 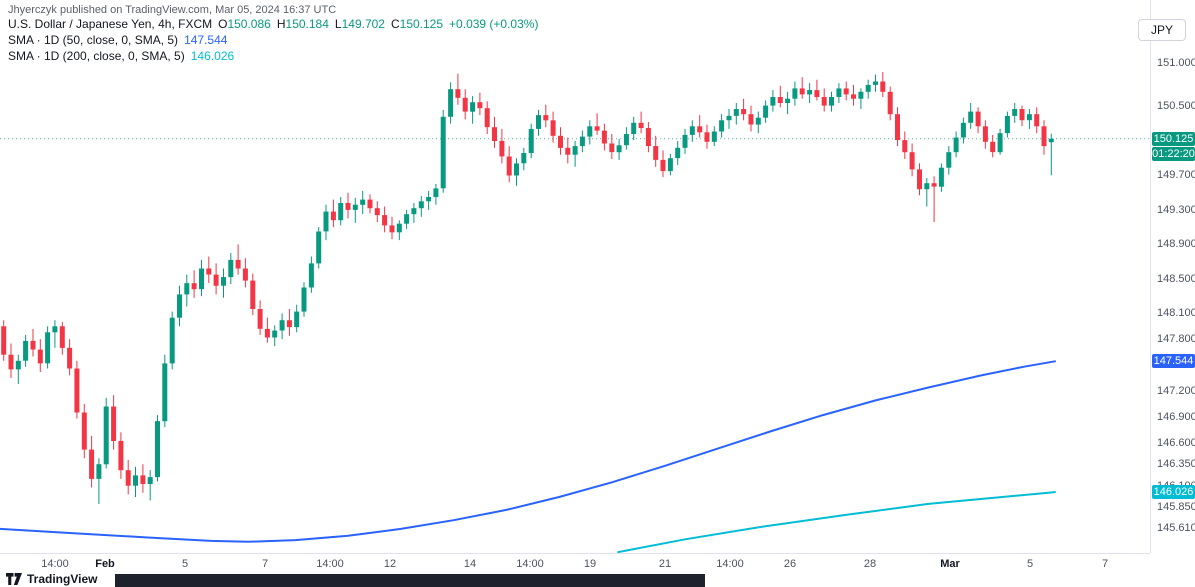 What do you see at coordinates (410, 580) in the screenshot?
I see `bottom-dark-bar` at bounding box center [410, 580].